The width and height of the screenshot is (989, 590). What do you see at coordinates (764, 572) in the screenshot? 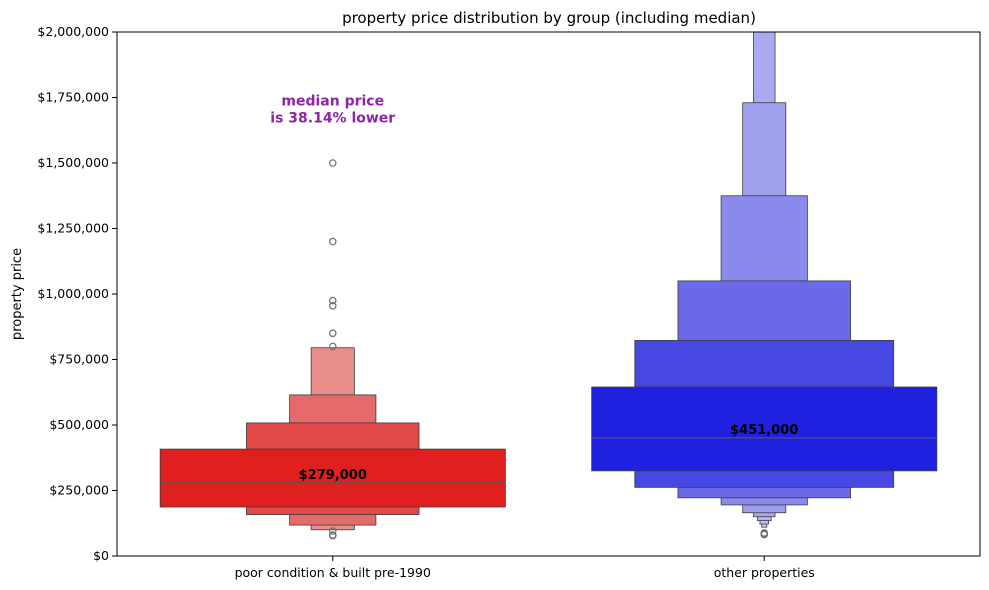
I see `x-tick-label: other properties` at bounding box center [764, 572].